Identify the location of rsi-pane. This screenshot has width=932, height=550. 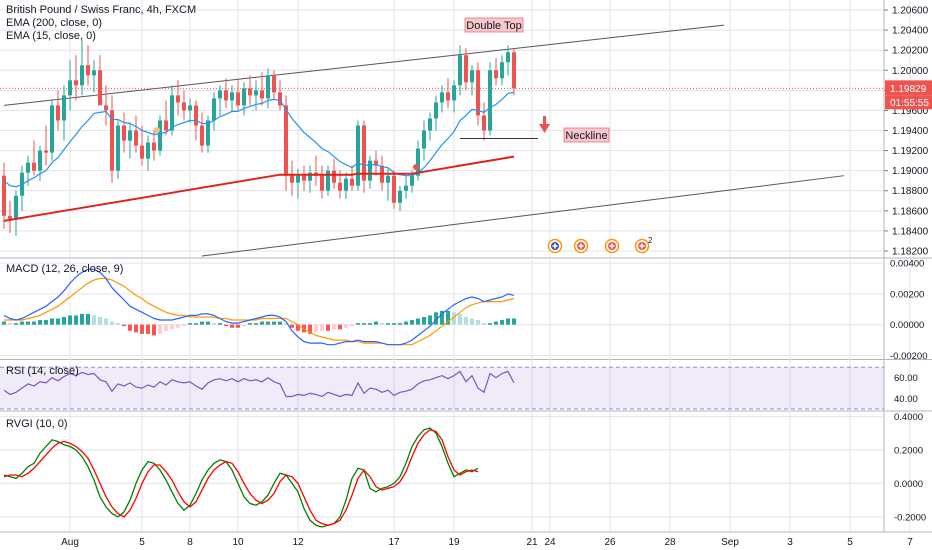
(442, 388).